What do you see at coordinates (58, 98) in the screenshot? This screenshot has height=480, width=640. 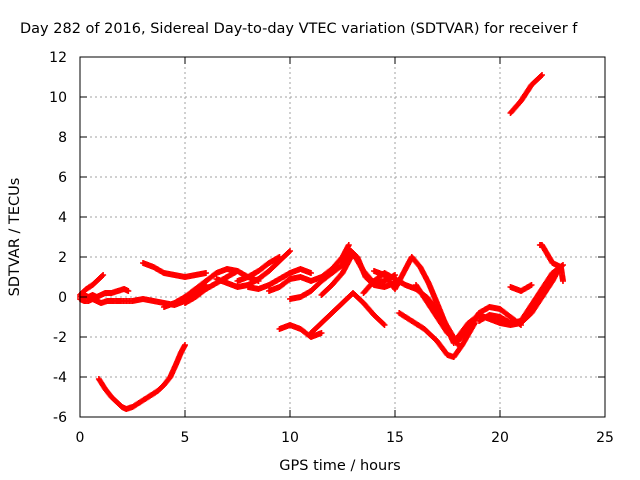 I see `y-tick-label: 10` at bounding box center [58, 98].